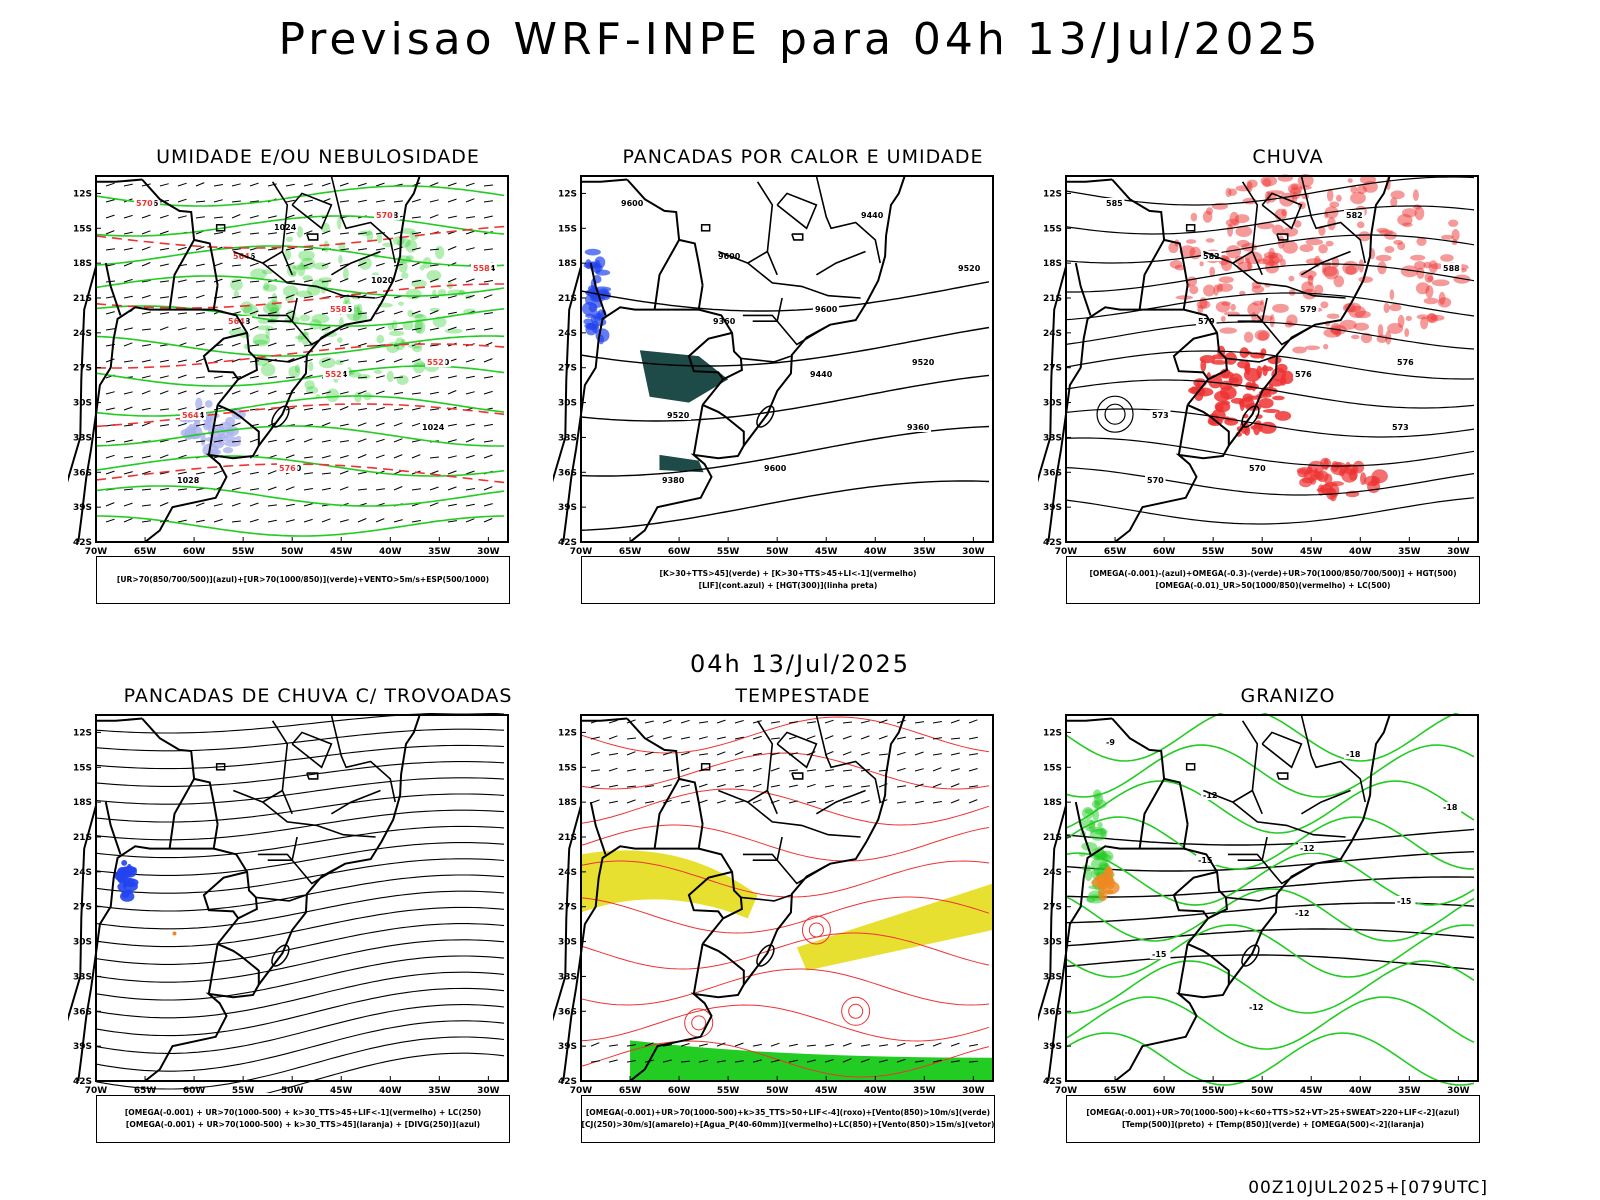  What do you see at coordinates (973, 550) in the screenshot?
I see `lon-label: 30W` at bounding box center [973, 550].